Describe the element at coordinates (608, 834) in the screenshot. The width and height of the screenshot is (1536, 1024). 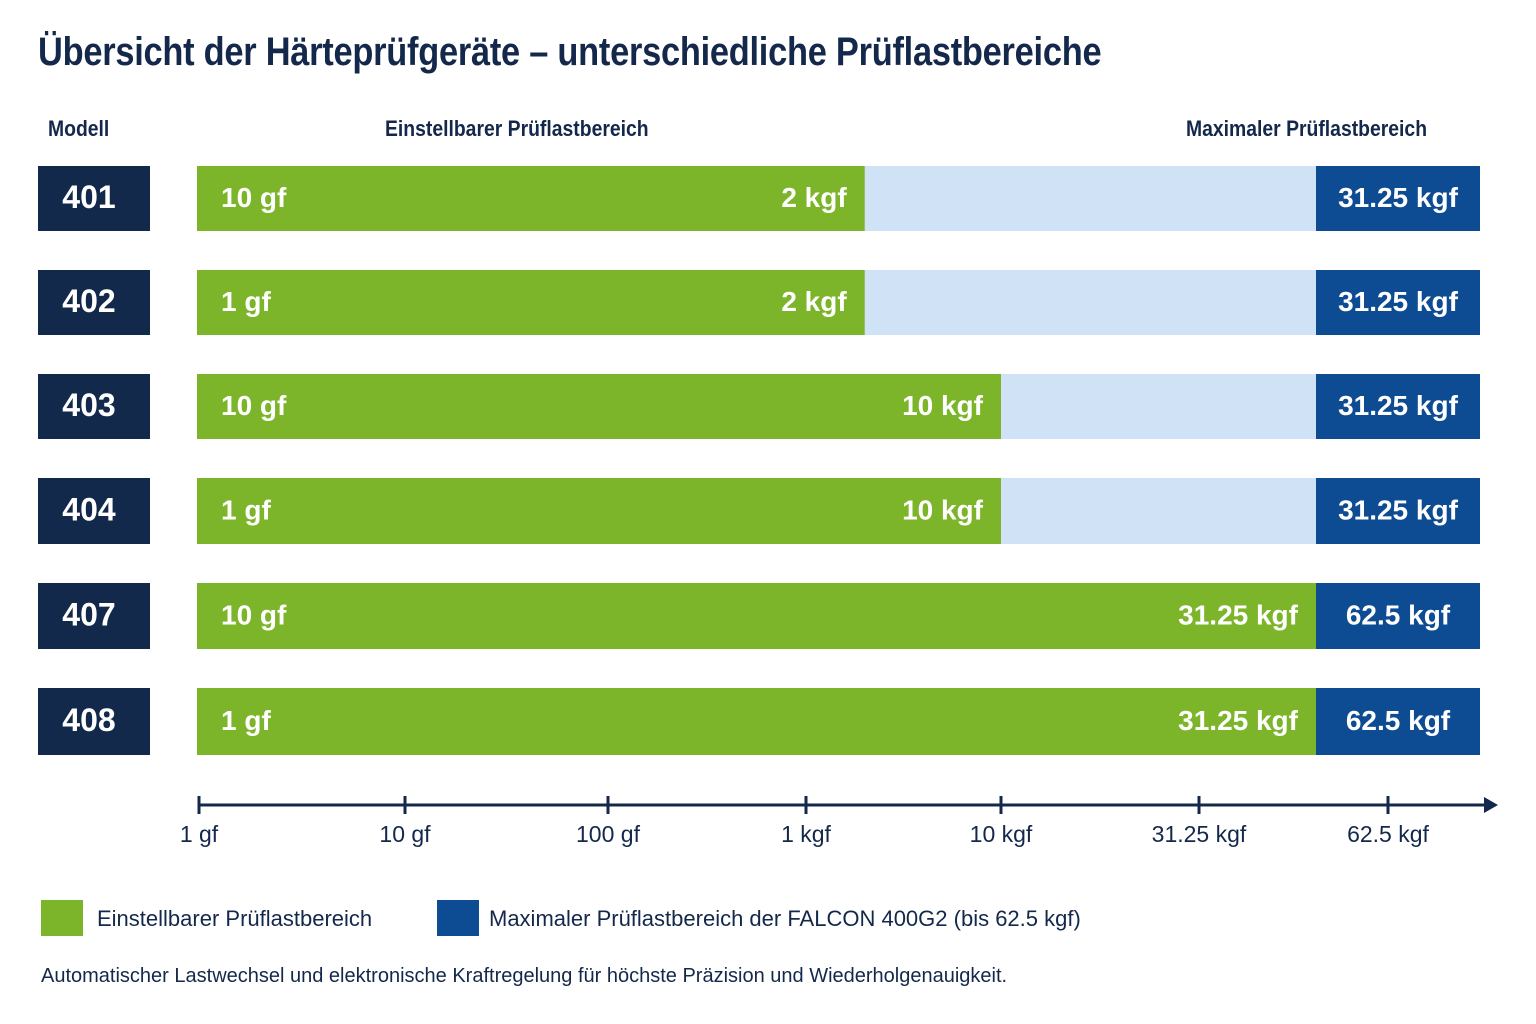
I see `x-tick-label: 100 gf` at that location.